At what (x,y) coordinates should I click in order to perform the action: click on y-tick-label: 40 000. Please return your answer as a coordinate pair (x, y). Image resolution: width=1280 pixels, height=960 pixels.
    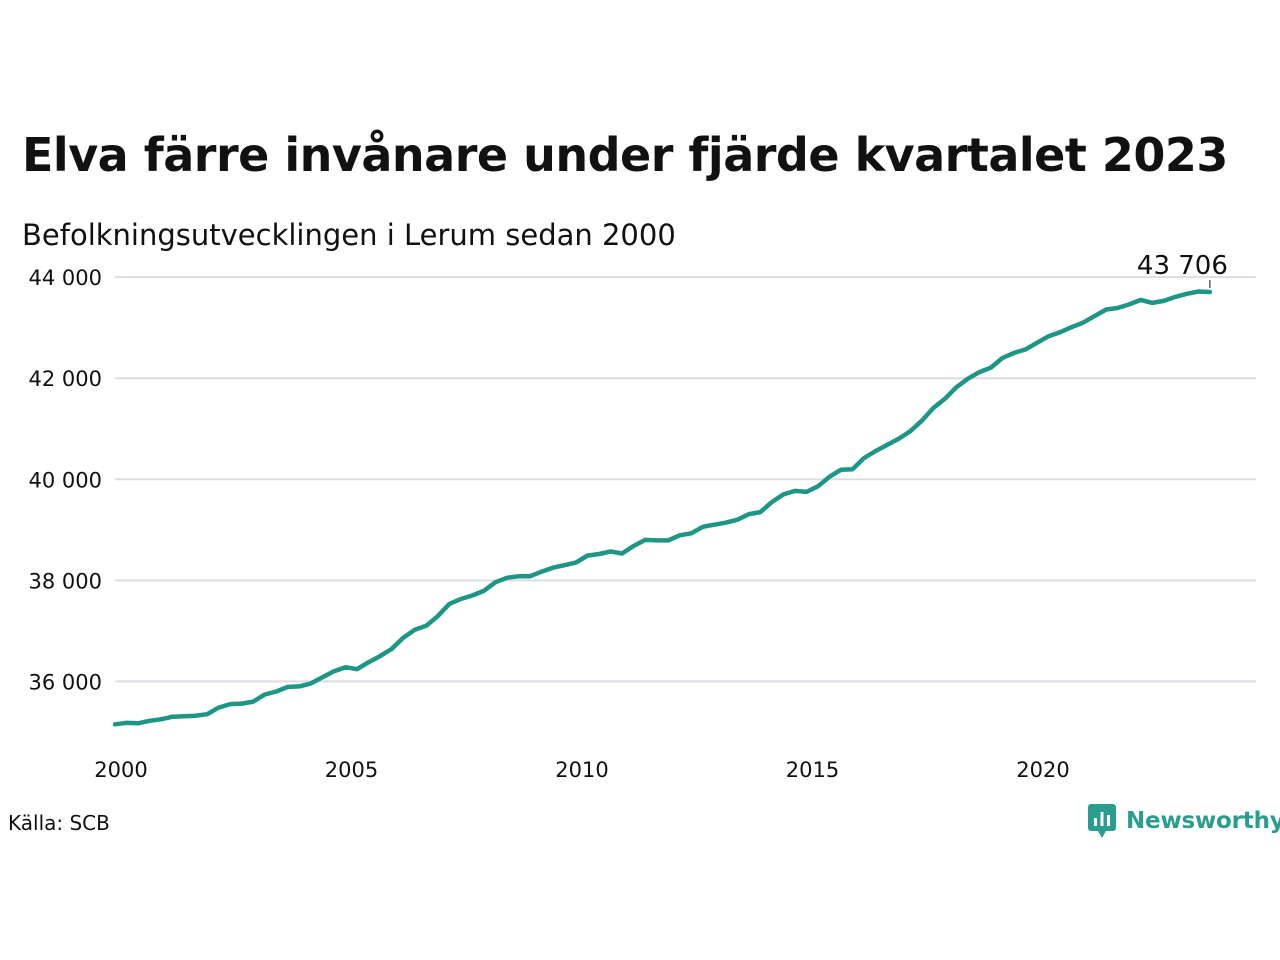
    Looking at the image, I should click on (65, 480).